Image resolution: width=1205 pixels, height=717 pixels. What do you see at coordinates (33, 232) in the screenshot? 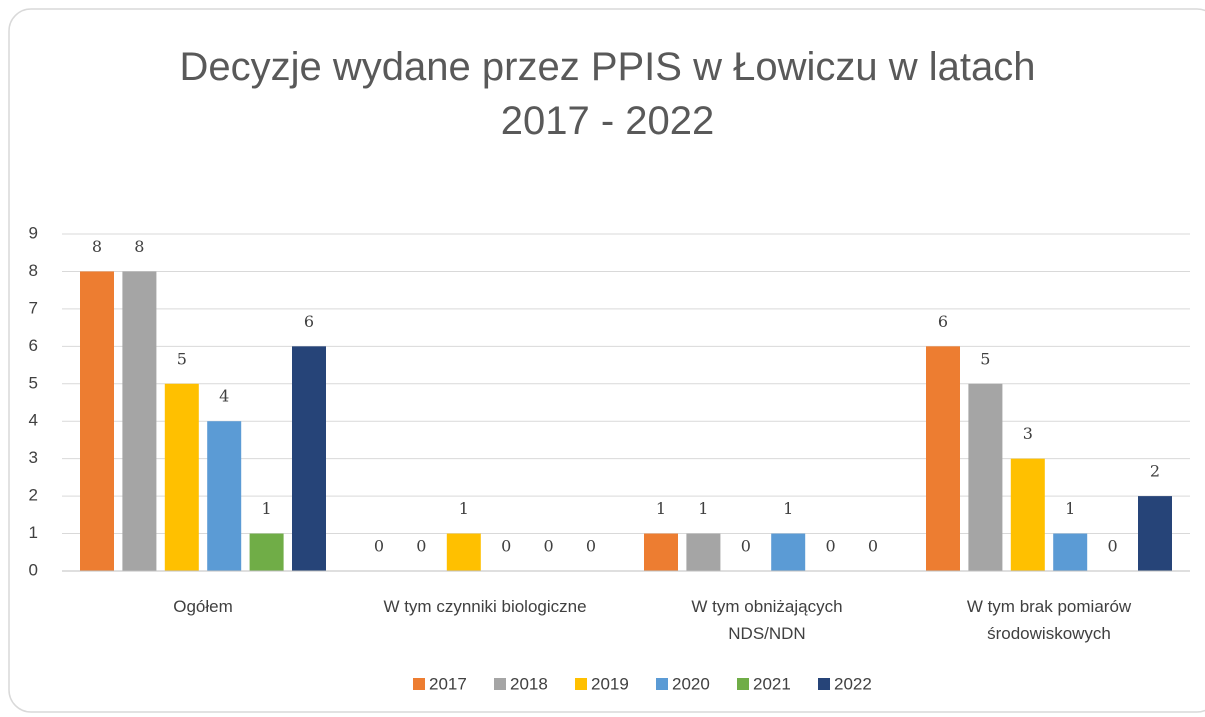
I see `y-tick-label: 9` at bounding box center [33, 232].